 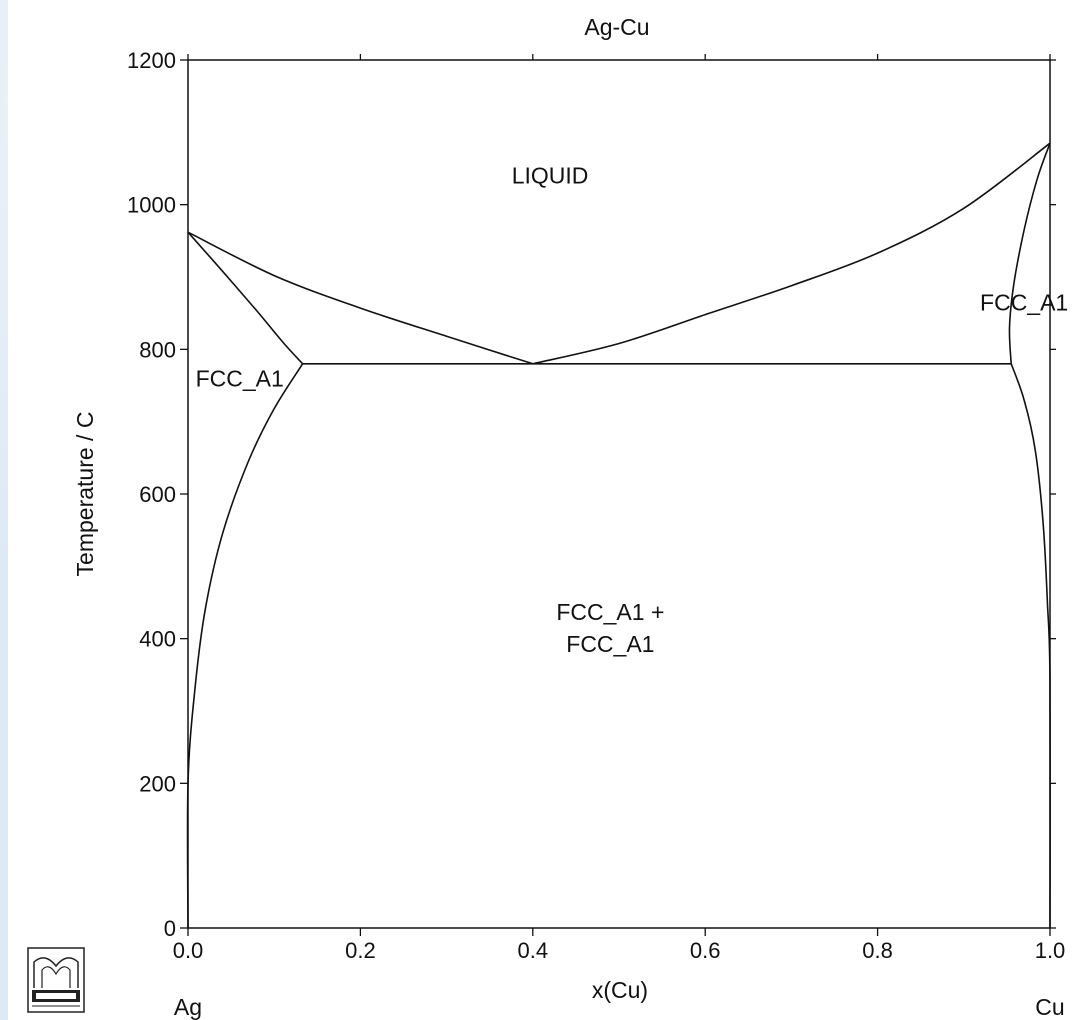 I want to click on x-tick-label-4: 0.8, so click(x=877, y=950).